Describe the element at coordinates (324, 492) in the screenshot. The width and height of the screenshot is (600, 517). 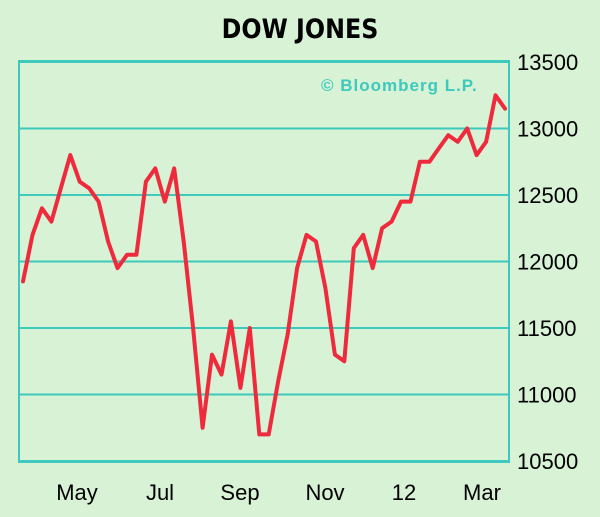
I see `x-tick-label: Nov` at that location.